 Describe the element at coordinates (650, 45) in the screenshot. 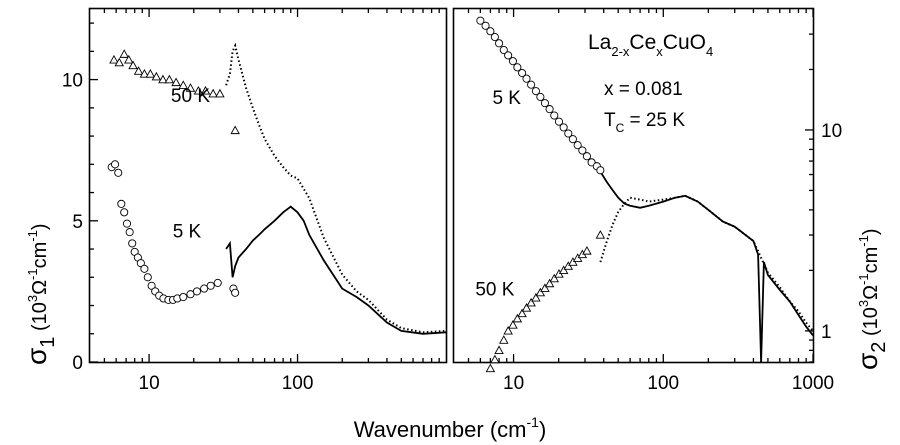

I see `sample-formula: La2-xCexCuO4` at that location.